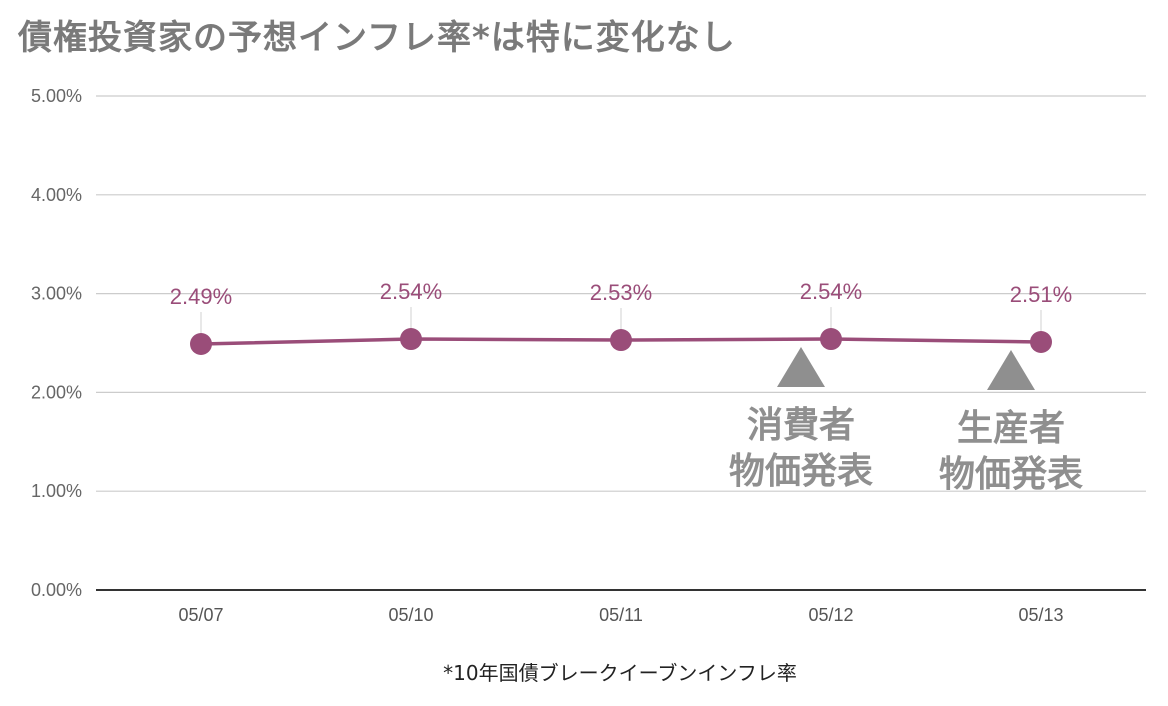 This screenshot has width=1168, height=706. What do you see at coordinates (621, 320) in the screenshot?
I see `data-label-leaders` at bounding box center [621, 320].